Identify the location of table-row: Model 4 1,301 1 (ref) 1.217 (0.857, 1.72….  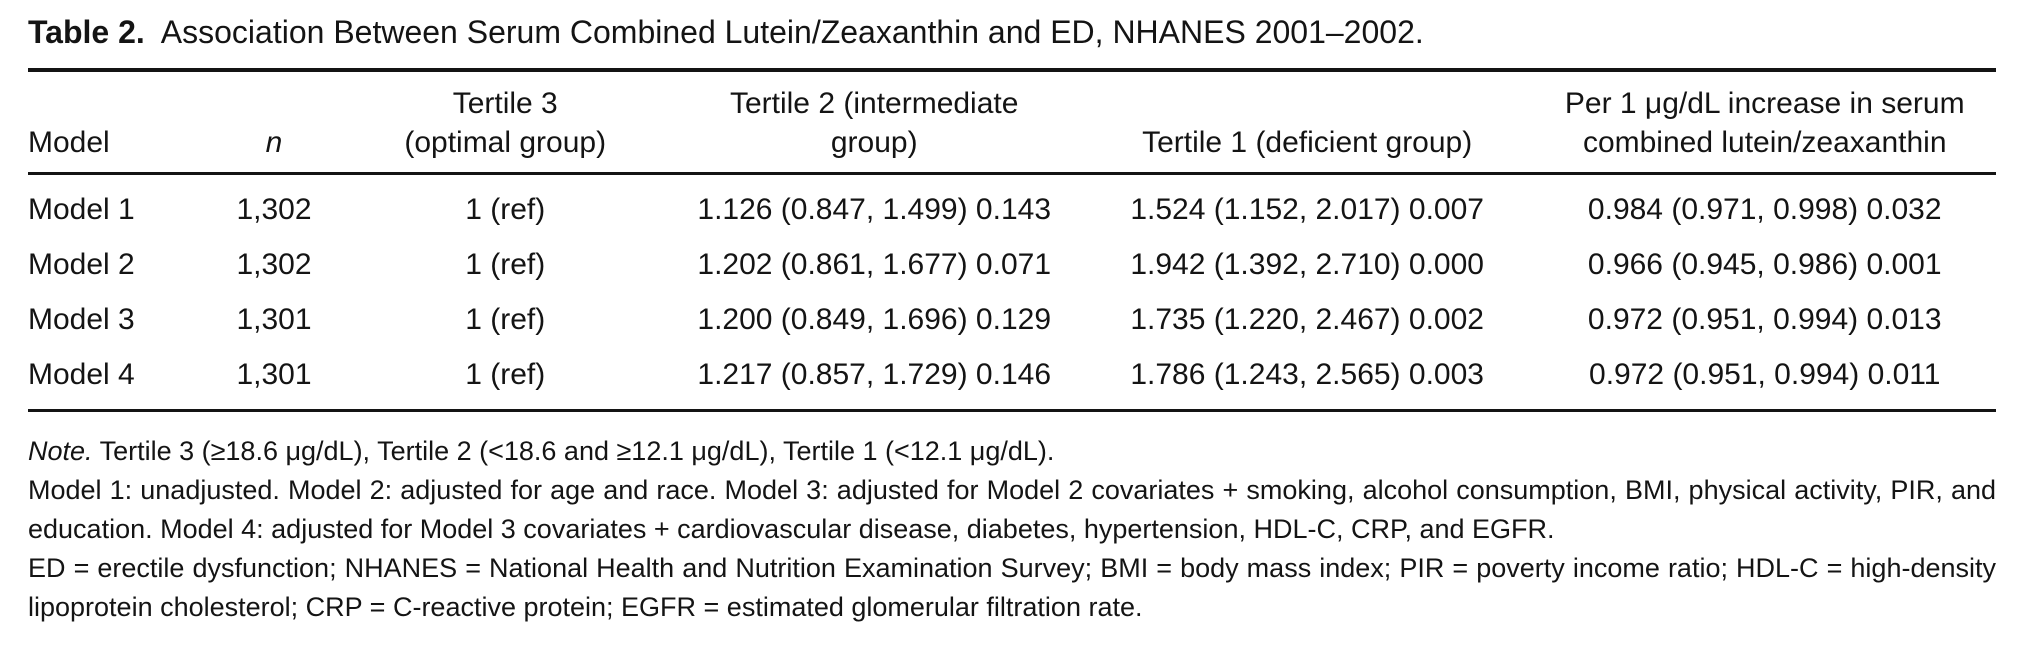
(1012, 379).